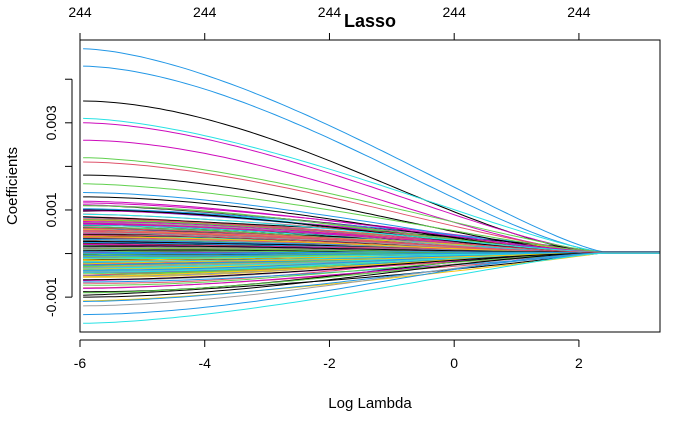 The height and width of the screenshot is (432, 700). Describe the element at coordinates (205, 363) in the screenshot. I see `x-tick-label: -4` at that location.